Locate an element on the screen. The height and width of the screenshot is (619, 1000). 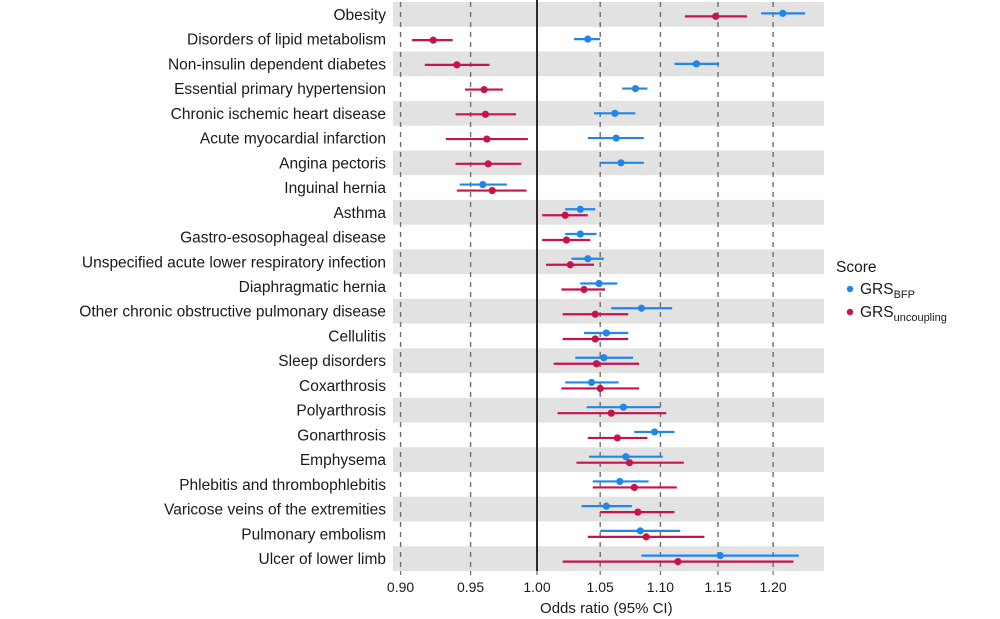
x-axis-title: Odds ratio (95% CI) is located at coordinates (606, 608).